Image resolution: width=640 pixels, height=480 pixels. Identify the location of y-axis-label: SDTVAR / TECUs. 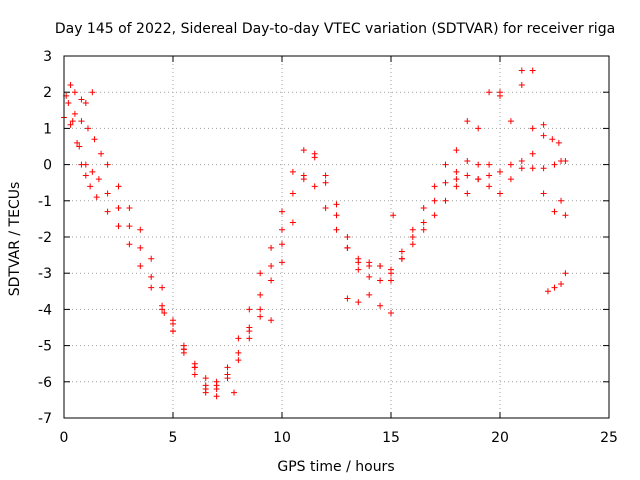
(15, 239).